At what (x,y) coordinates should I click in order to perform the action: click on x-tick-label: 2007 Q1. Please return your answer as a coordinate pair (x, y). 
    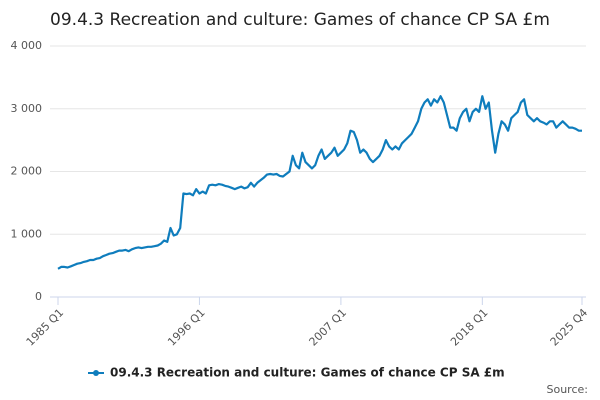
    Looking at the image, I should click on (328, 327).